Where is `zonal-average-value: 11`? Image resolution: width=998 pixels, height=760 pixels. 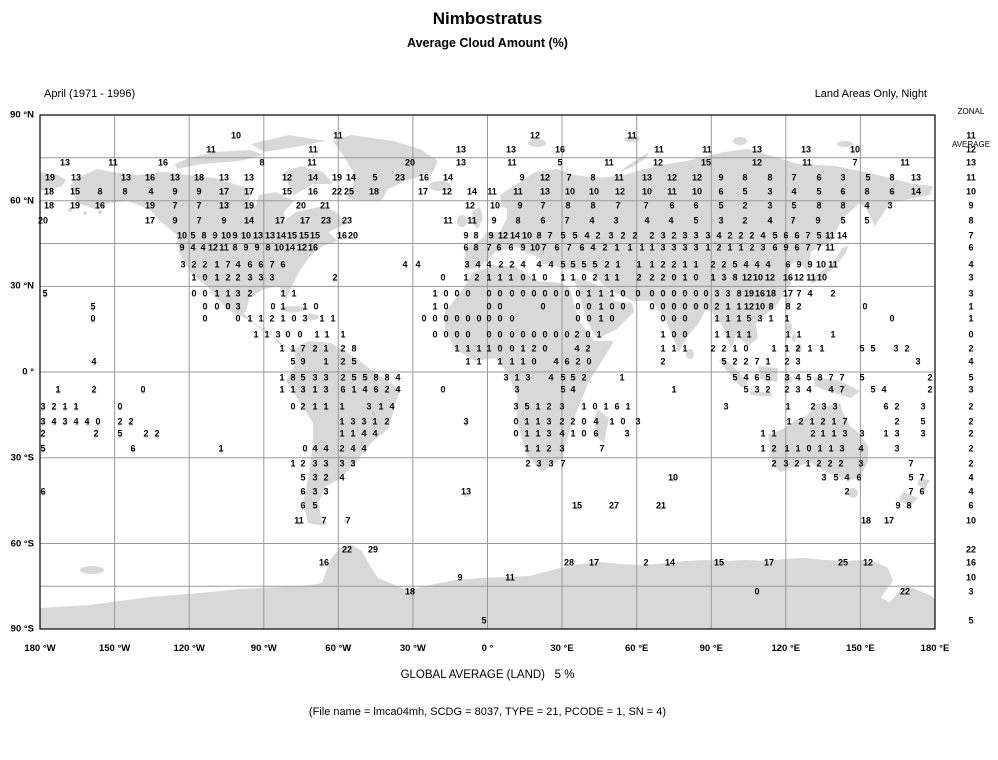
zonal-average-value: 11 is located at coordinates (971, 177).